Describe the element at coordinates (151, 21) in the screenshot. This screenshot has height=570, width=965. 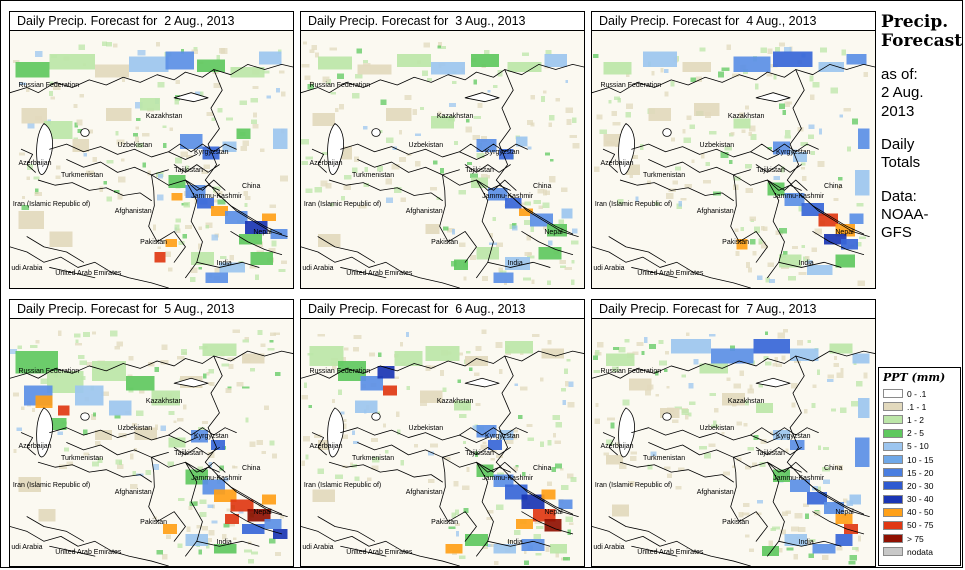
I see `panel-title: Daily Precip. Forecast for 2 Aug., 2013` at that location.